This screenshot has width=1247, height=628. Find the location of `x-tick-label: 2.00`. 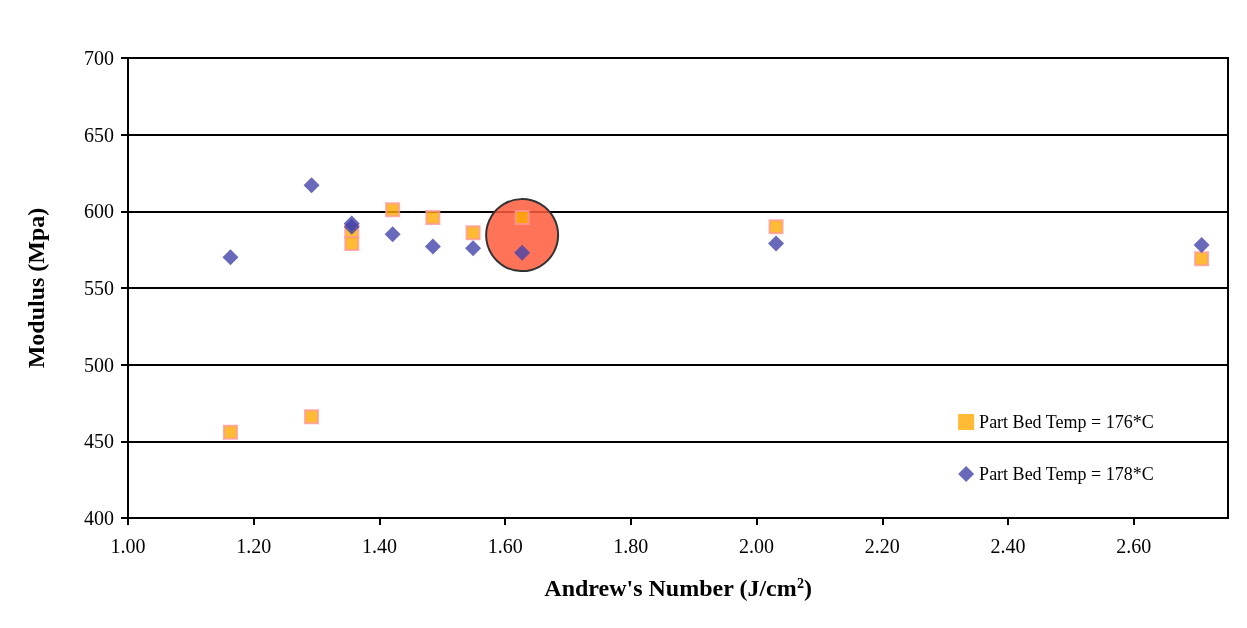

x-tick-label: 2.00 is located at coordinates (757, 546).